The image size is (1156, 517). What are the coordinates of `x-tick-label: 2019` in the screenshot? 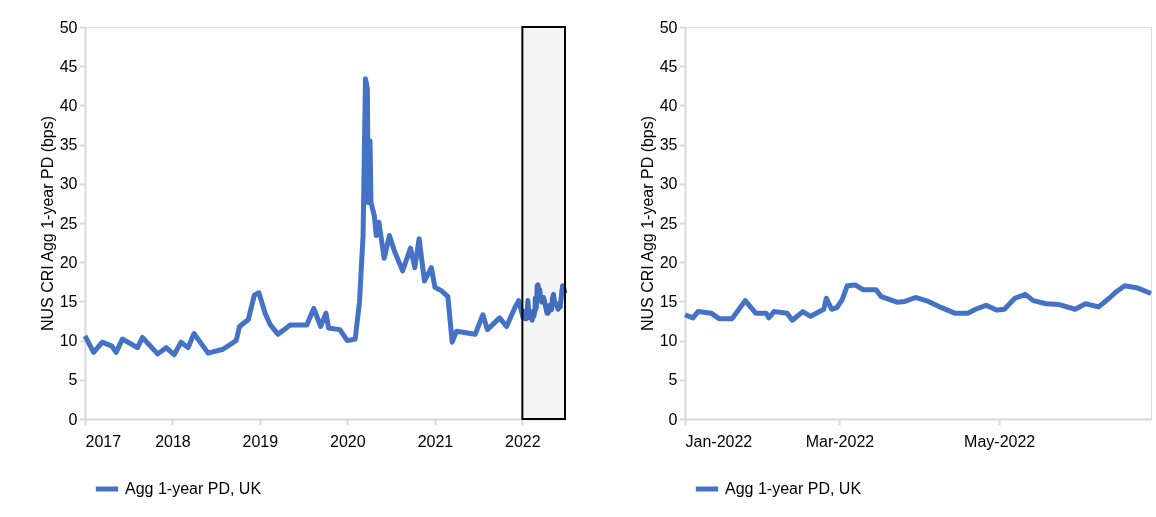 It's located at (260, 441).